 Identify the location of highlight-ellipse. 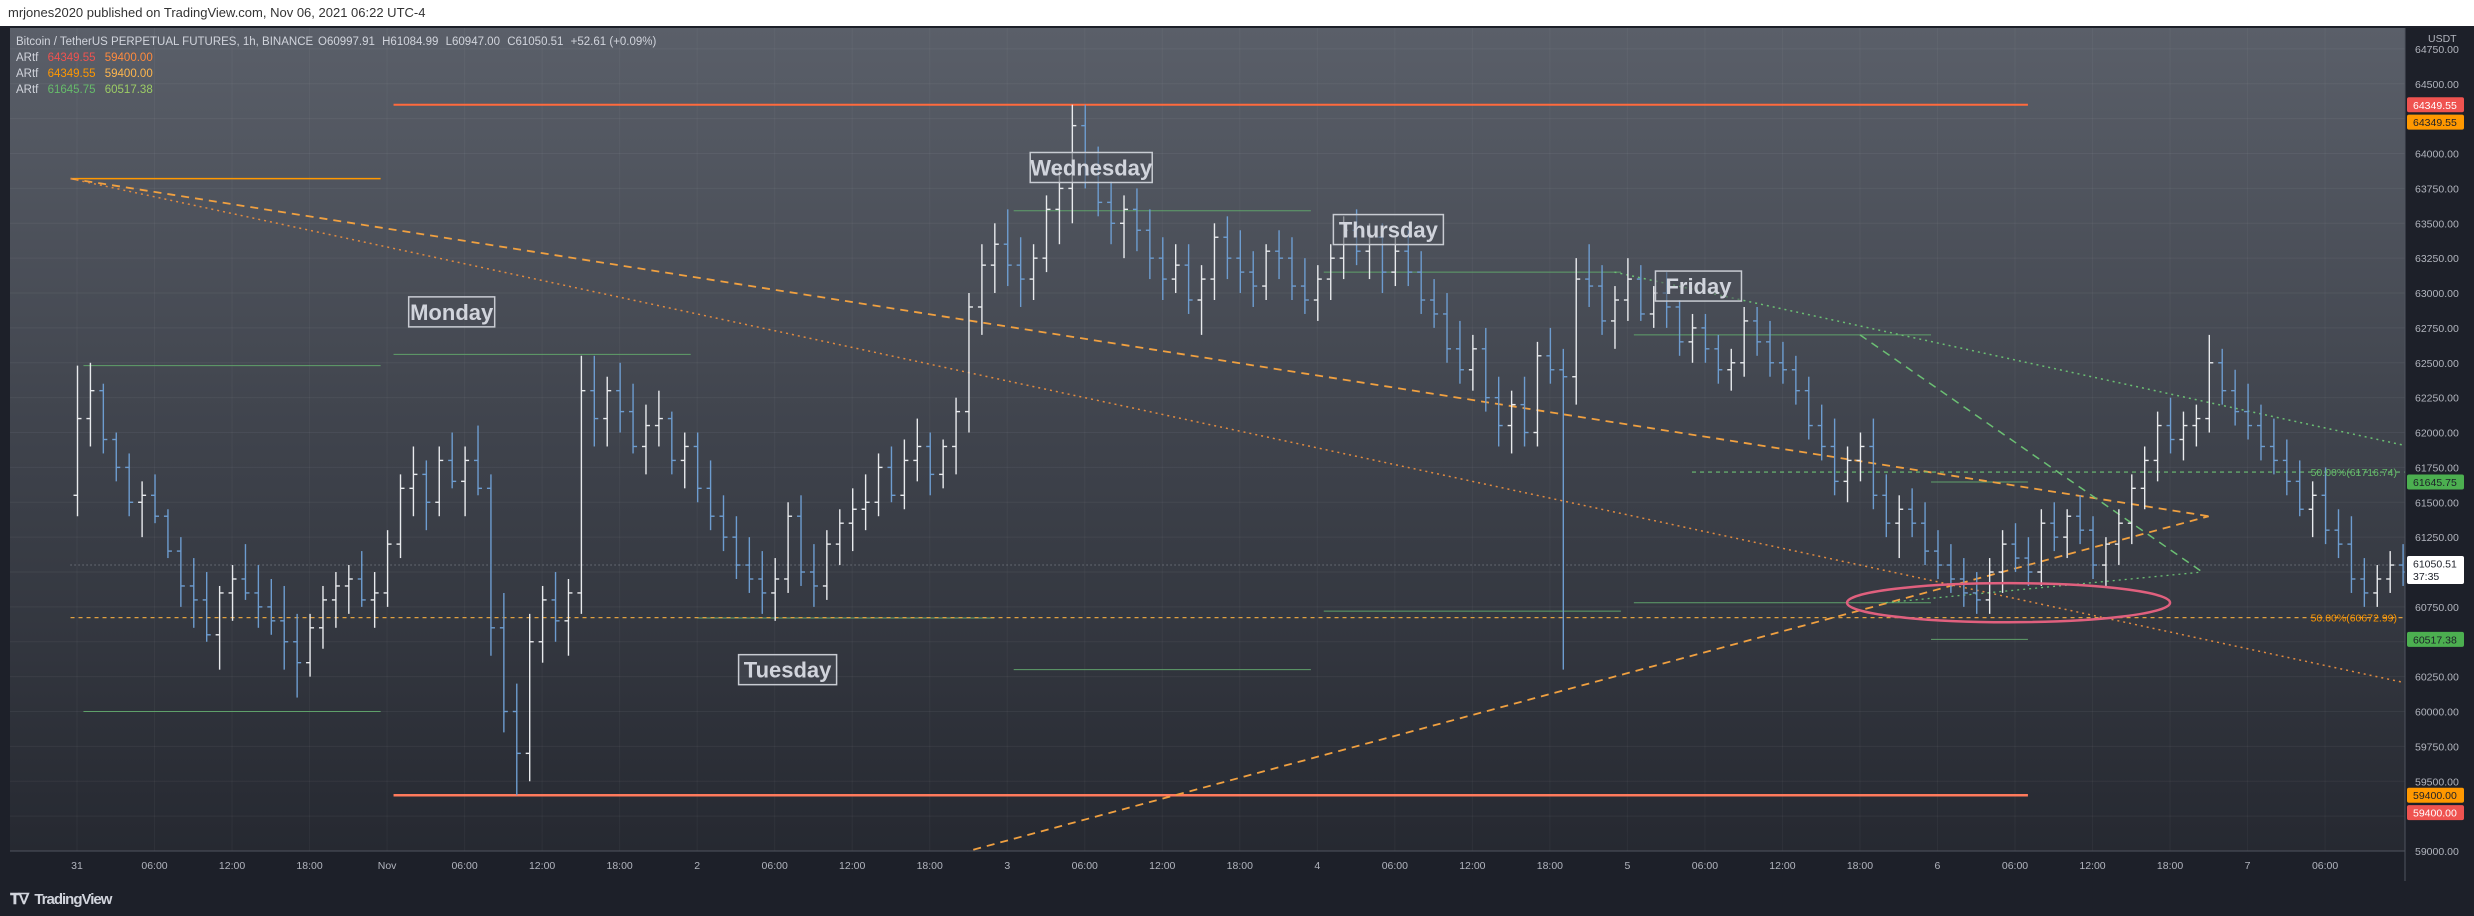
(2008, 602).